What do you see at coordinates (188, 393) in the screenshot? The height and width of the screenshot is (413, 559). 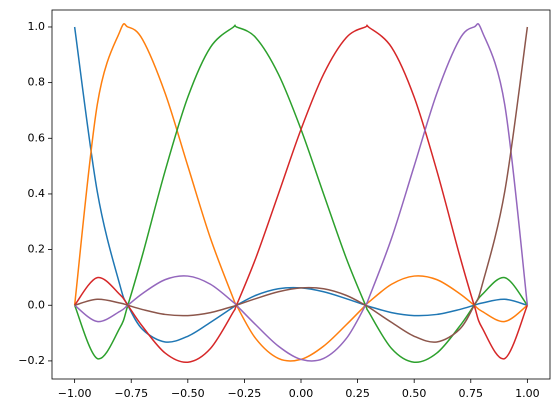 I see `x-tick-label: −0.50` at bounding box center [188, 393].